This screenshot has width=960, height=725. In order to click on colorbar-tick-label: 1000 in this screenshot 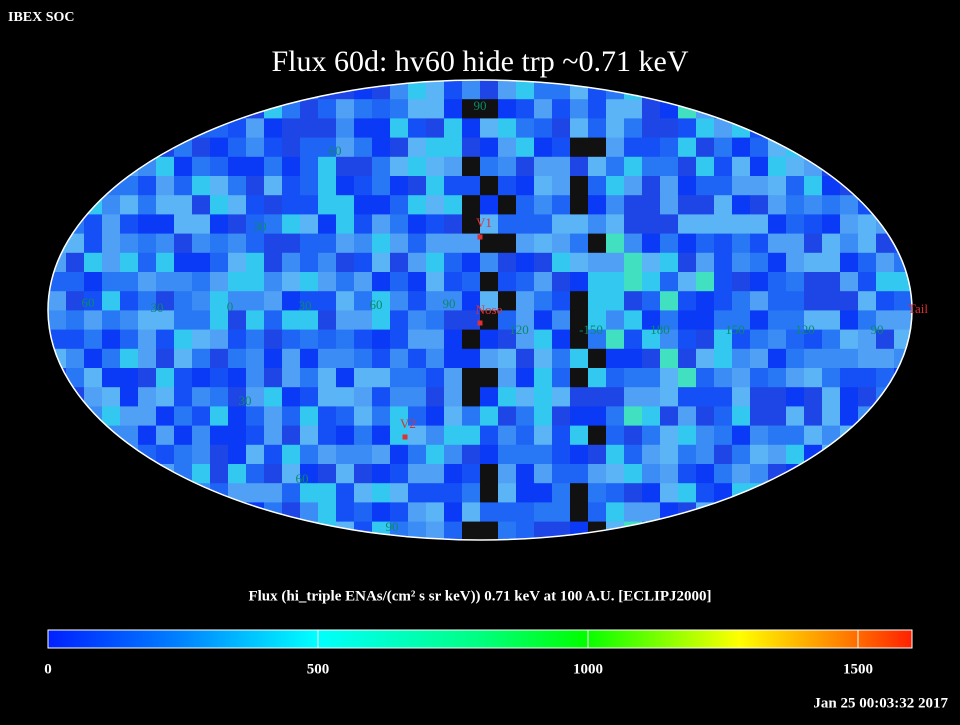, I will do `click(588, 669)`.